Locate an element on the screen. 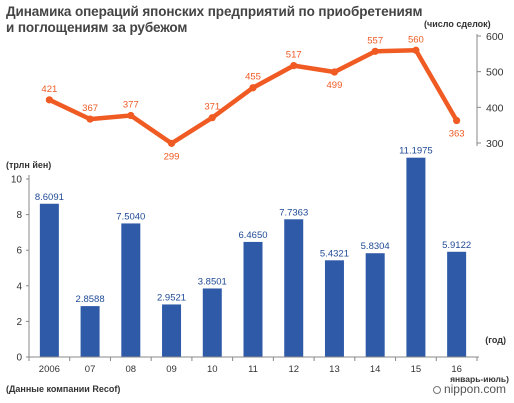 The width and height of the screenshot is (514, 403). line-value-label-5: 455 is located at coordinates (253, 77).